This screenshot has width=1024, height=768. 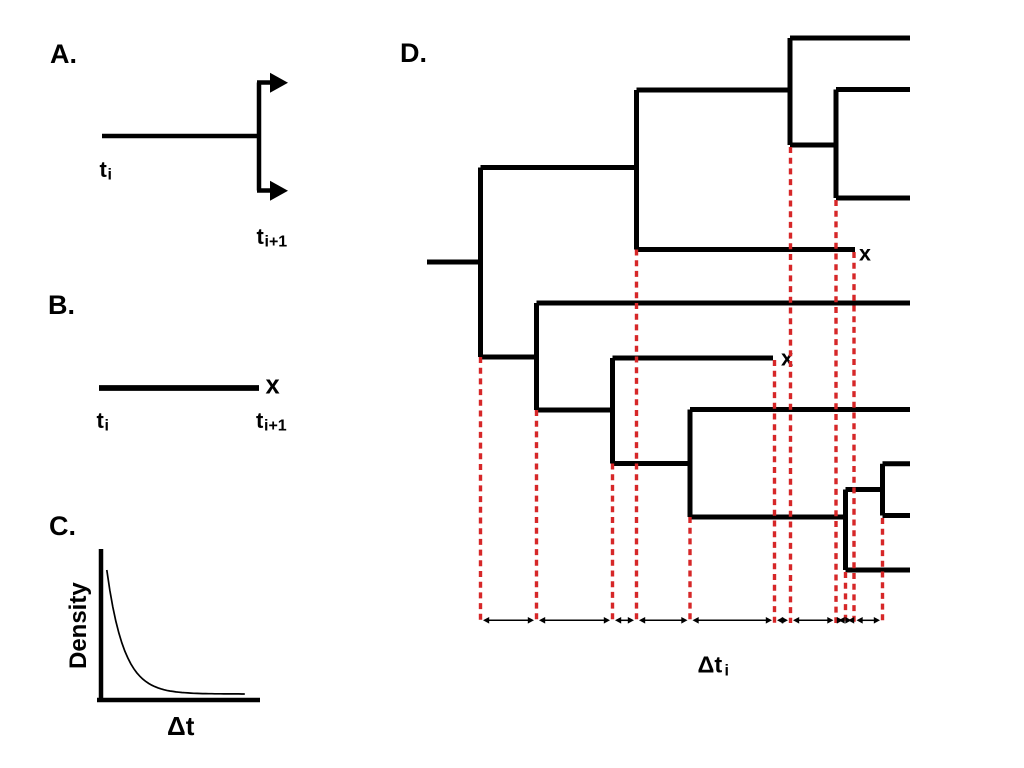 I want to click on svg-text: Density, so click(x=78, y=625).